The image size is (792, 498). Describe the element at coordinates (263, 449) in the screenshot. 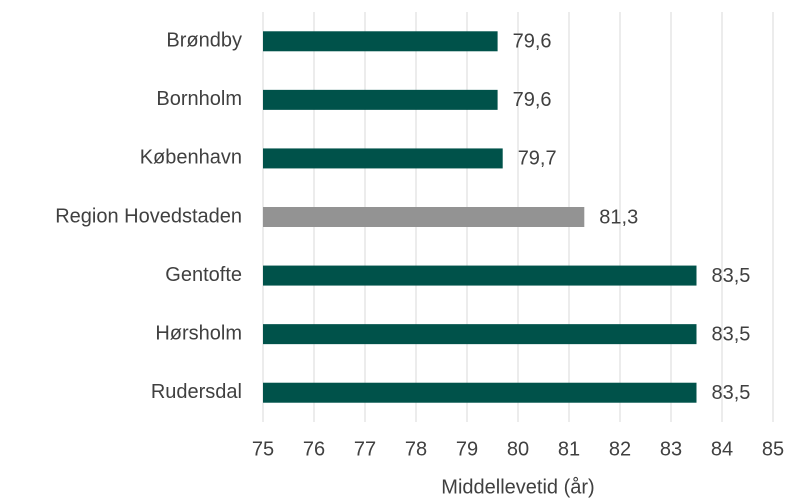

I see `x-tick-label: 75` at that location.